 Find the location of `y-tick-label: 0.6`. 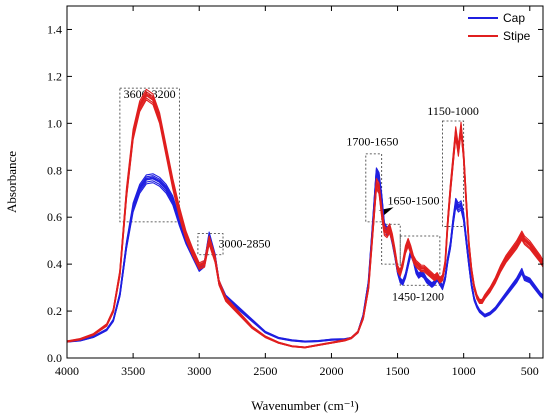

y-tick-label: 0.6 is located at coordinates (54, 217).